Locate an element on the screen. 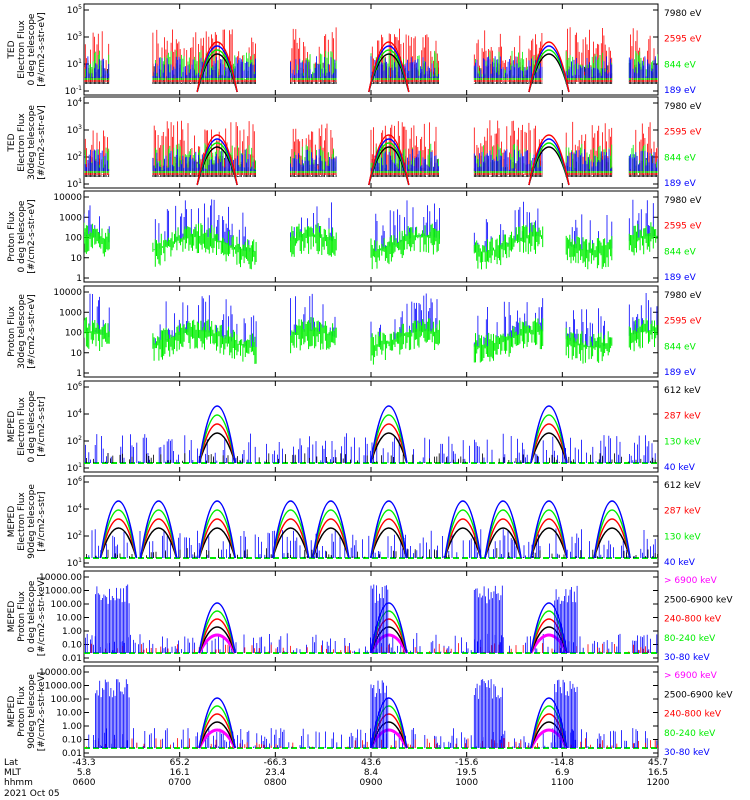 The height and width of the screenshot is (800, 750). y-tick-label: 10¹ is located at coordinates (74, 184).